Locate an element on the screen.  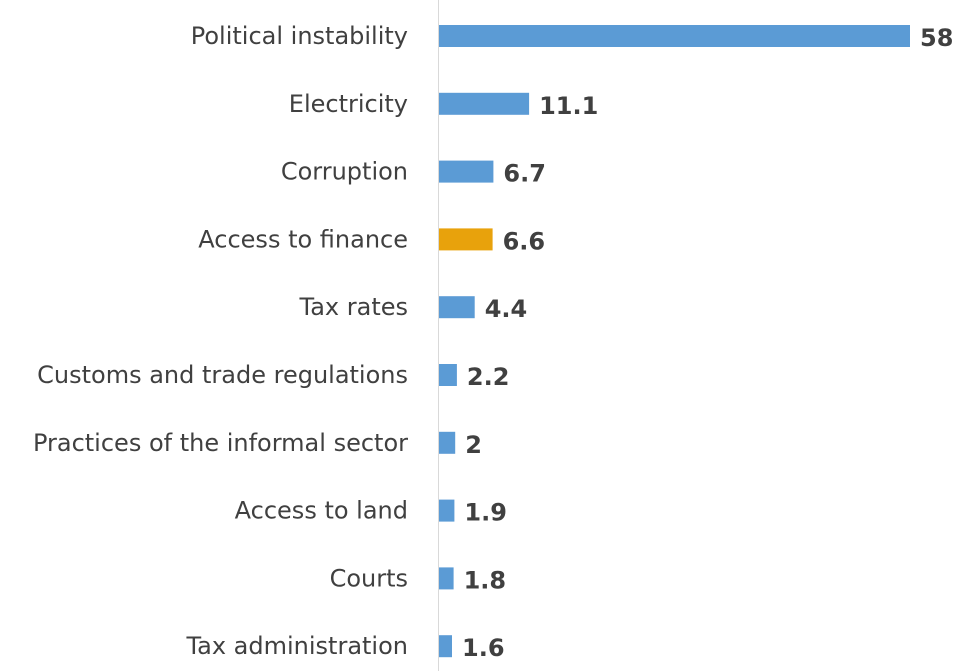
value-label: 11.1 is located at coordinates (568, 106).